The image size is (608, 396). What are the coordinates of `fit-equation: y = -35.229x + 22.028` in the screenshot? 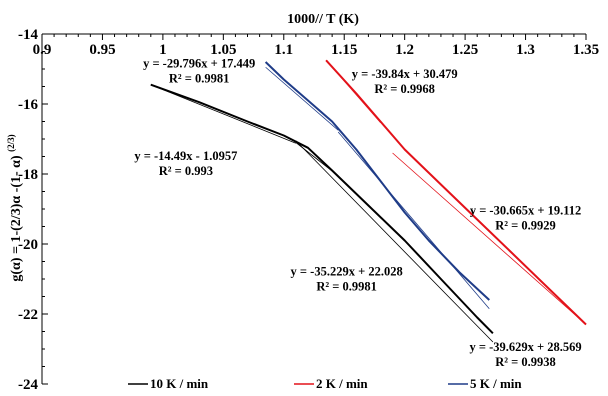 It's located at (347, 272).